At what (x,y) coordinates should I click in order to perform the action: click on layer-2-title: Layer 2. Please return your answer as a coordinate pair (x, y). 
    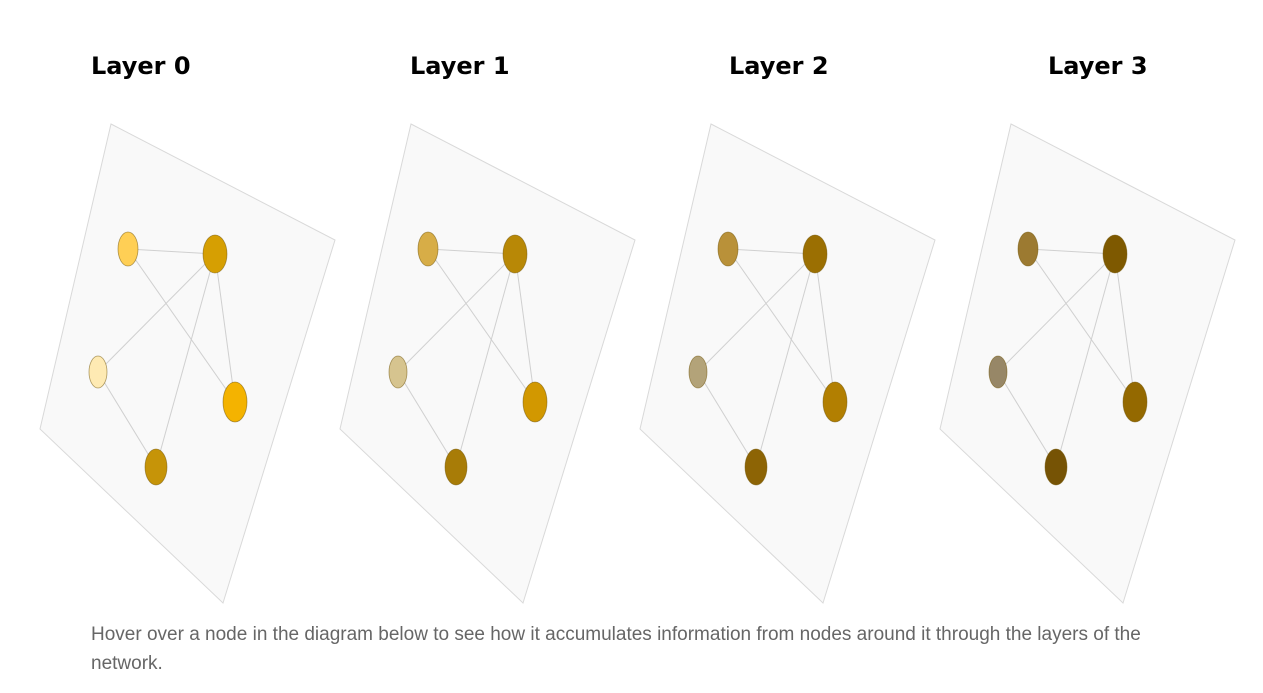
    Looking at the image, I should click on (779, 66).